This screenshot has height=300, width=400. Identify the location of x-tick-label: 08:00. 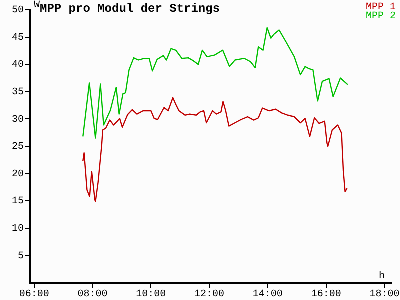
(93, 295).